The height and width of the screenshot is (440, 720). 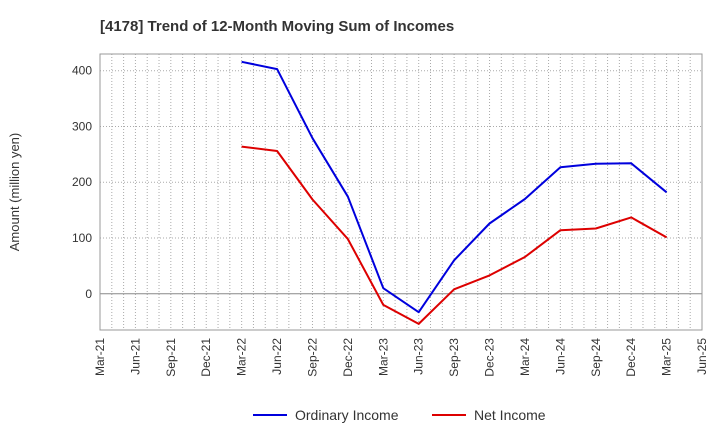 What do you see at coordinates (100, 357) in the screenshot?
I see `x-tick-label: Mar-21` at bounding box center [100, 357].